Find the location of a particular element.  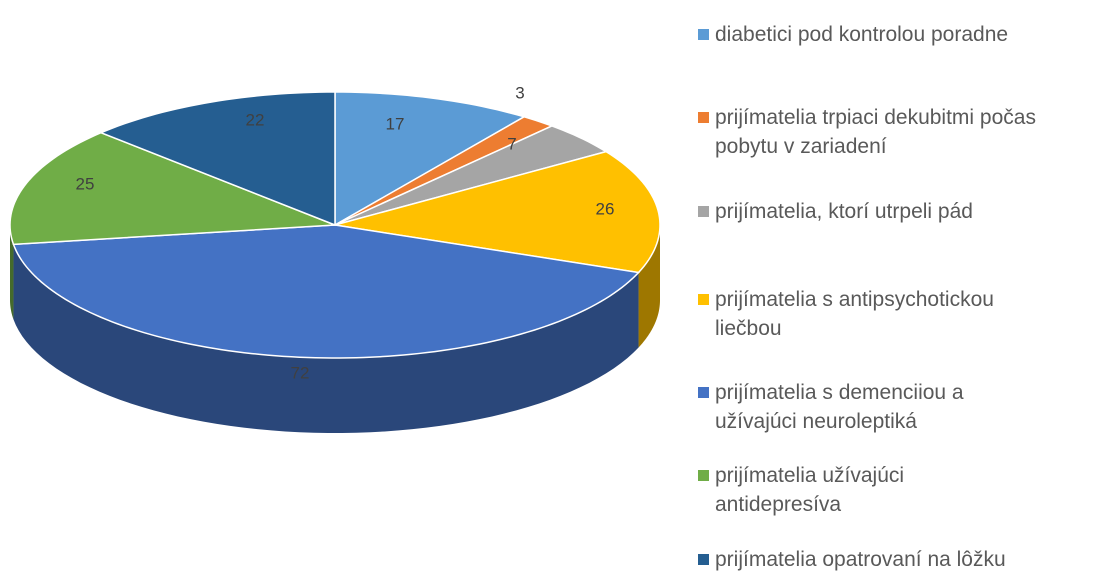

legend-item: diabetici pod kontrolou poradne is located at coordinates (898, 34).